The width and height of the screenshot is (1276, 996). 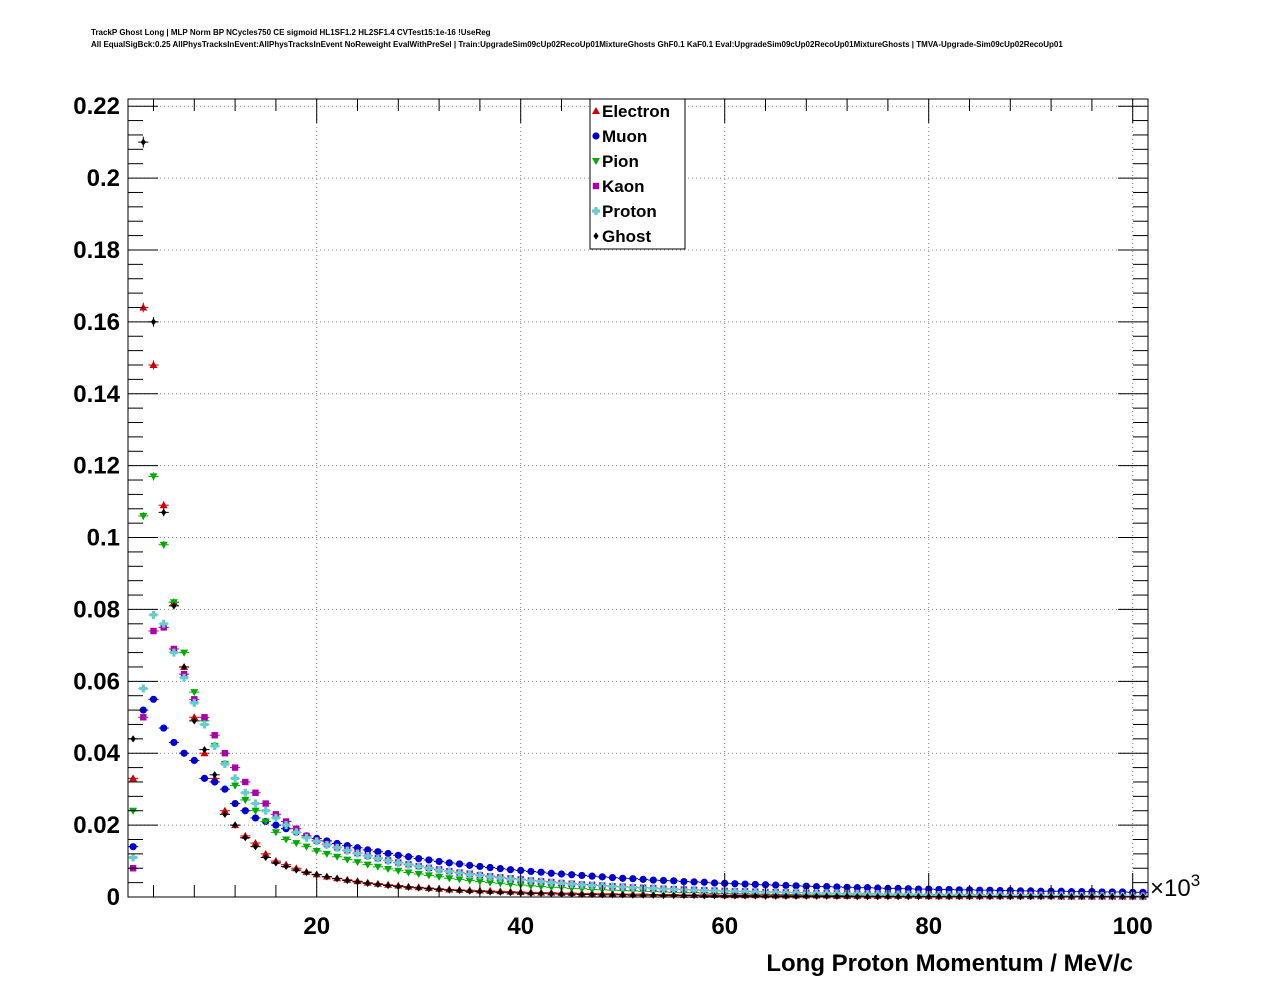 What do you see at coordinates (636, 111) in the screenshot?
I see `legend-label: Electron` at bounding box center [636, 111].